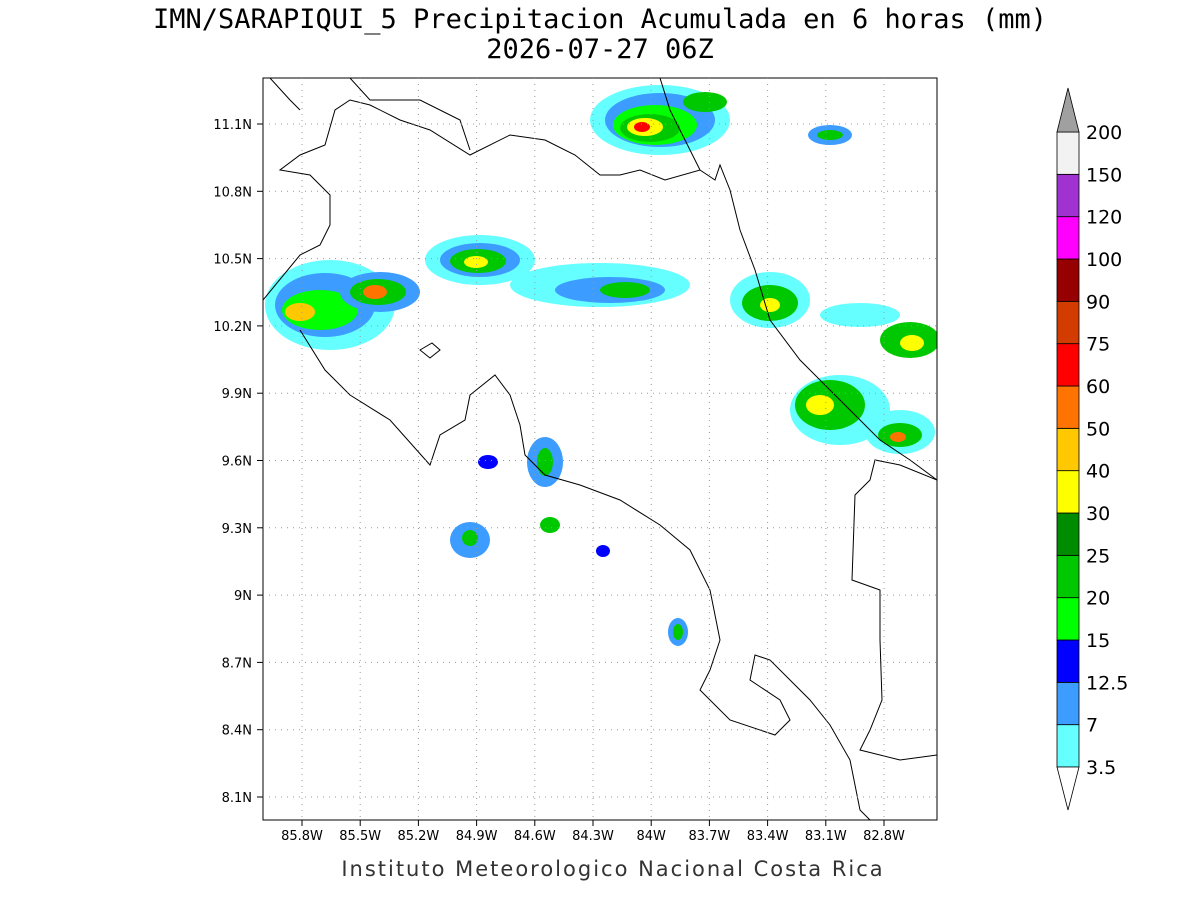 The width and height of the screenshot is (1200, 904). I want to click on lon-label: 84W, so click(651, 836).